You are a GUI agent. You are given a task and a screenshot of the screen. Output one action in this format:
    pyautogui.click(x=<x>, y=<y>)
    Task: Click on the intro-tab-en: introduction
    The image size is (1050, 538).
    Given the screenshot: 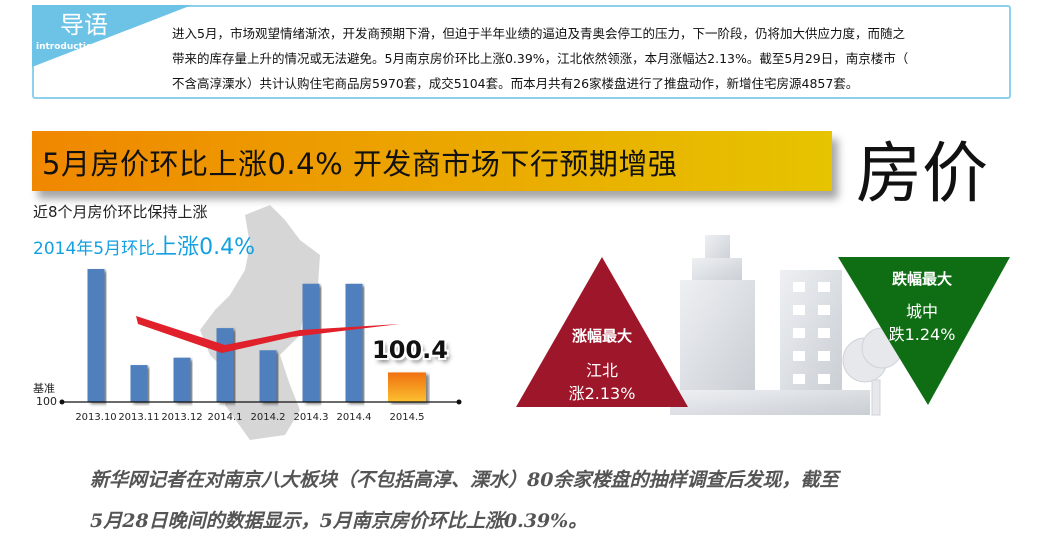 What is the action you would take?
    pyautogui.click(x=67, y=47)
    